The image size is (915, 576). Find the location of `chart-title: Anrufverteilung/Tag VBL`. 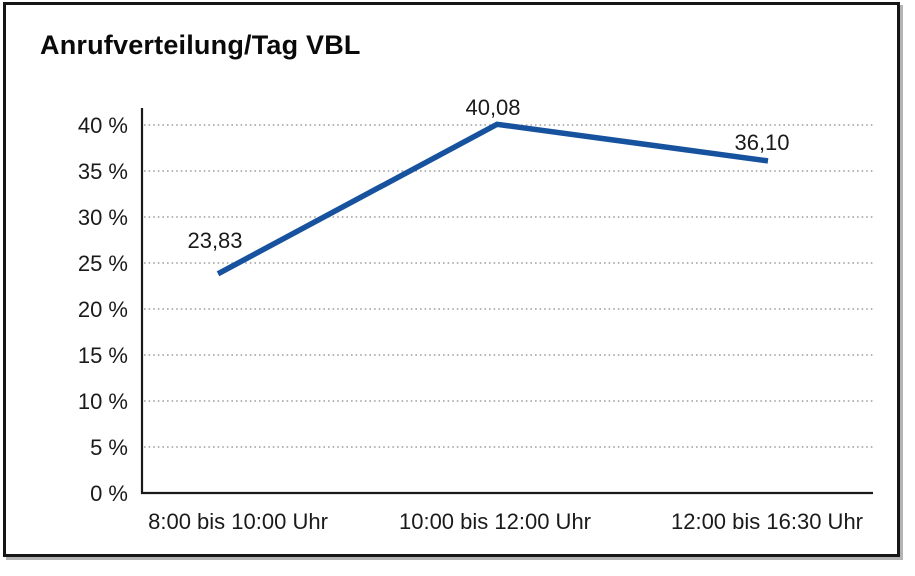

chart-title: Anrufverteilung/Tag VBL is located at coordinates (200, 45).